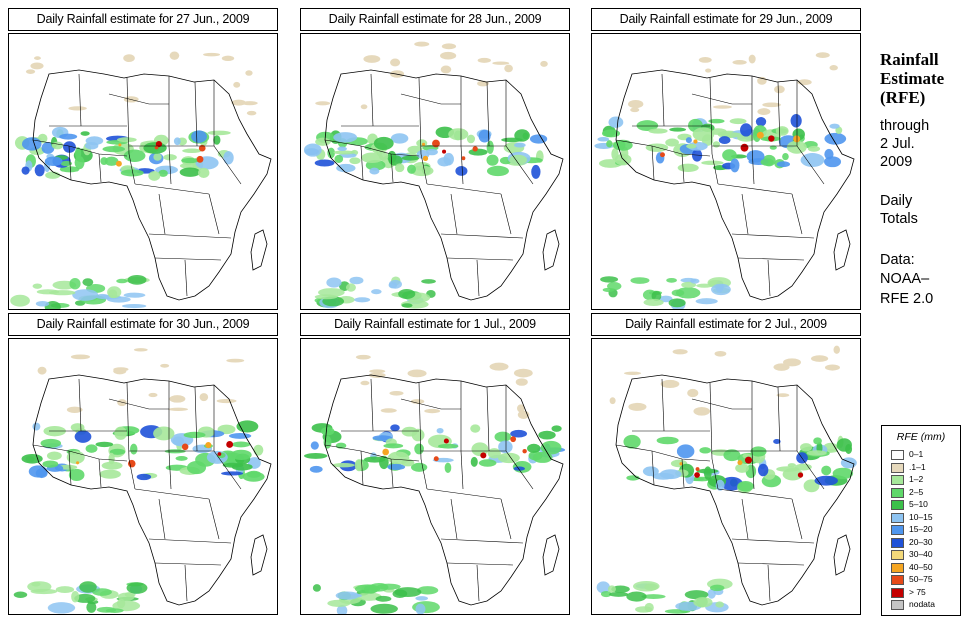 The height and width of the screenshot is (626, 967). Describe the element at coordinates (842, 555) in the screenshot. I see `madagascar-outline` at that location.